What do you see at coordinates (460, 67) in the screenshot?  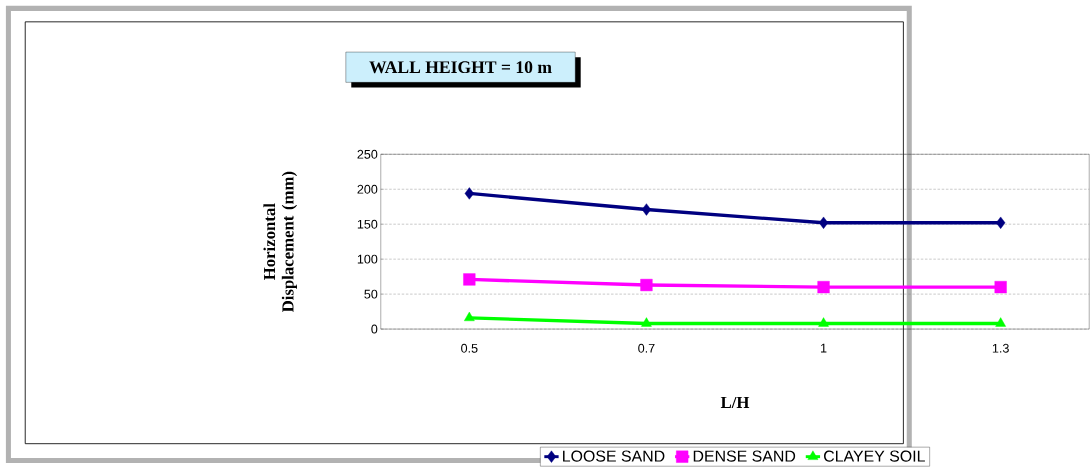 I see `chart-title: WALL HEIGHT = 10 m` at bounding box center [460, 67].